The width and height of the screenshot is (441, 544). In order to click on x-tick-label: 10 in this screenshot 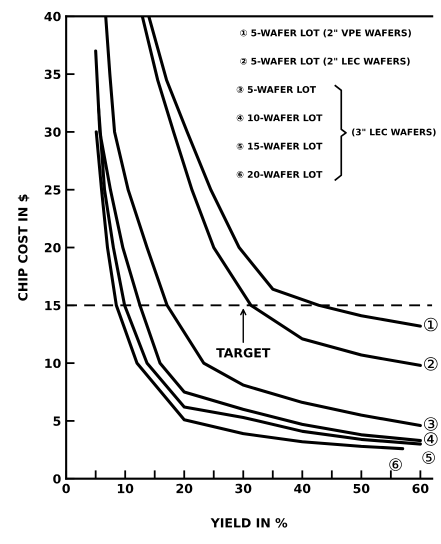, I will do `click(126, 489)`.